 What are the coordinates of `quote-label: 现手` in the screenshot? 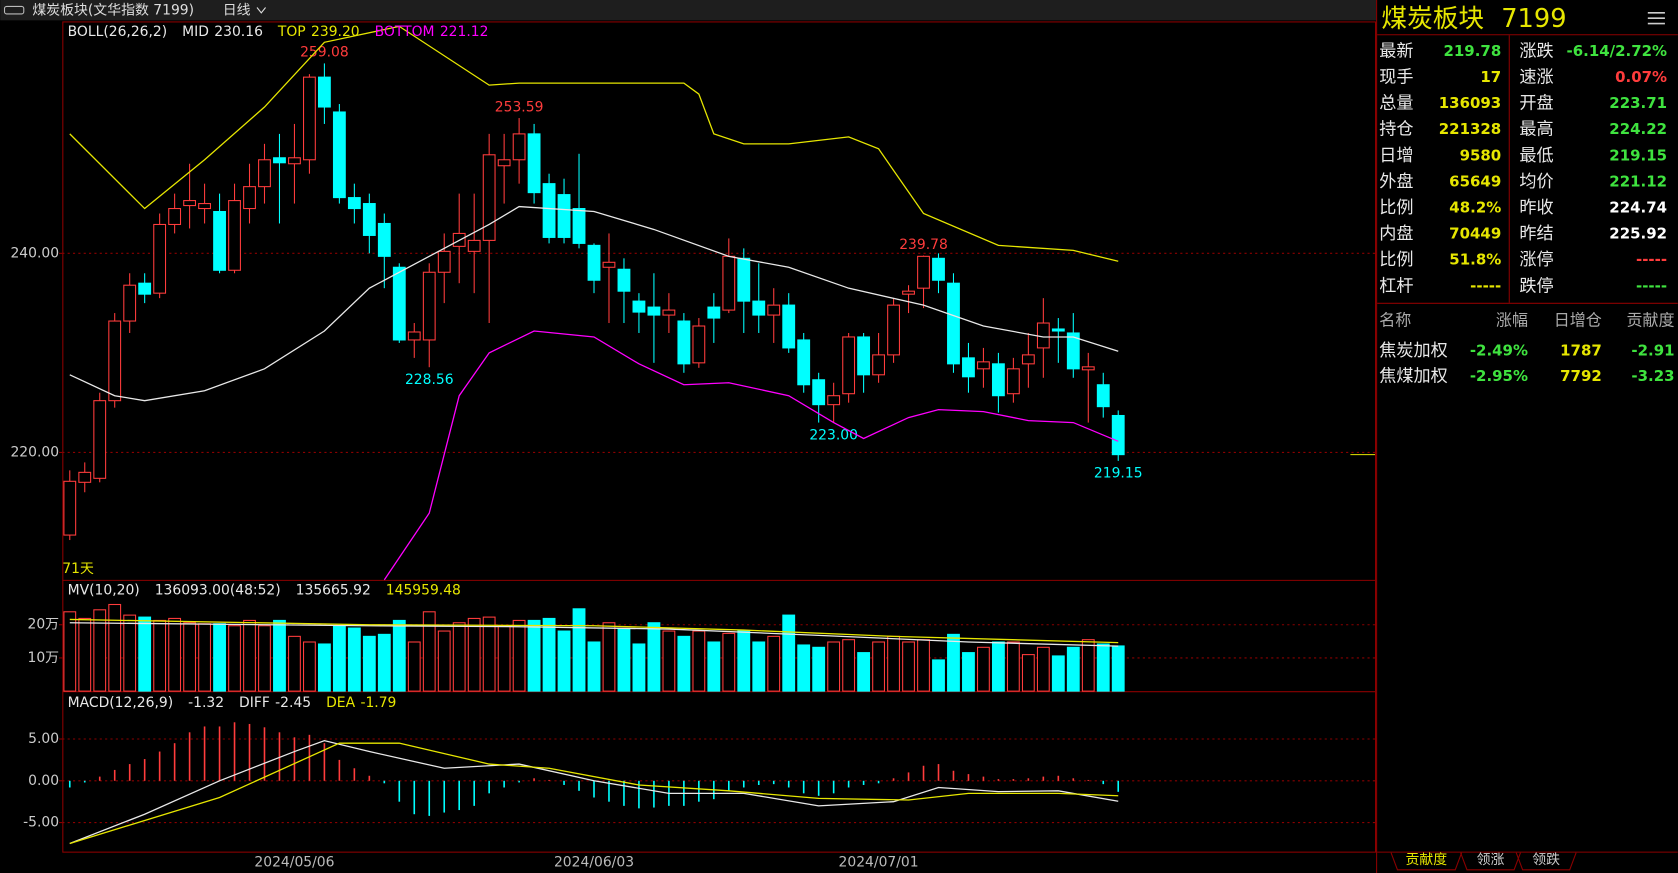 It's located at (1396, 77).